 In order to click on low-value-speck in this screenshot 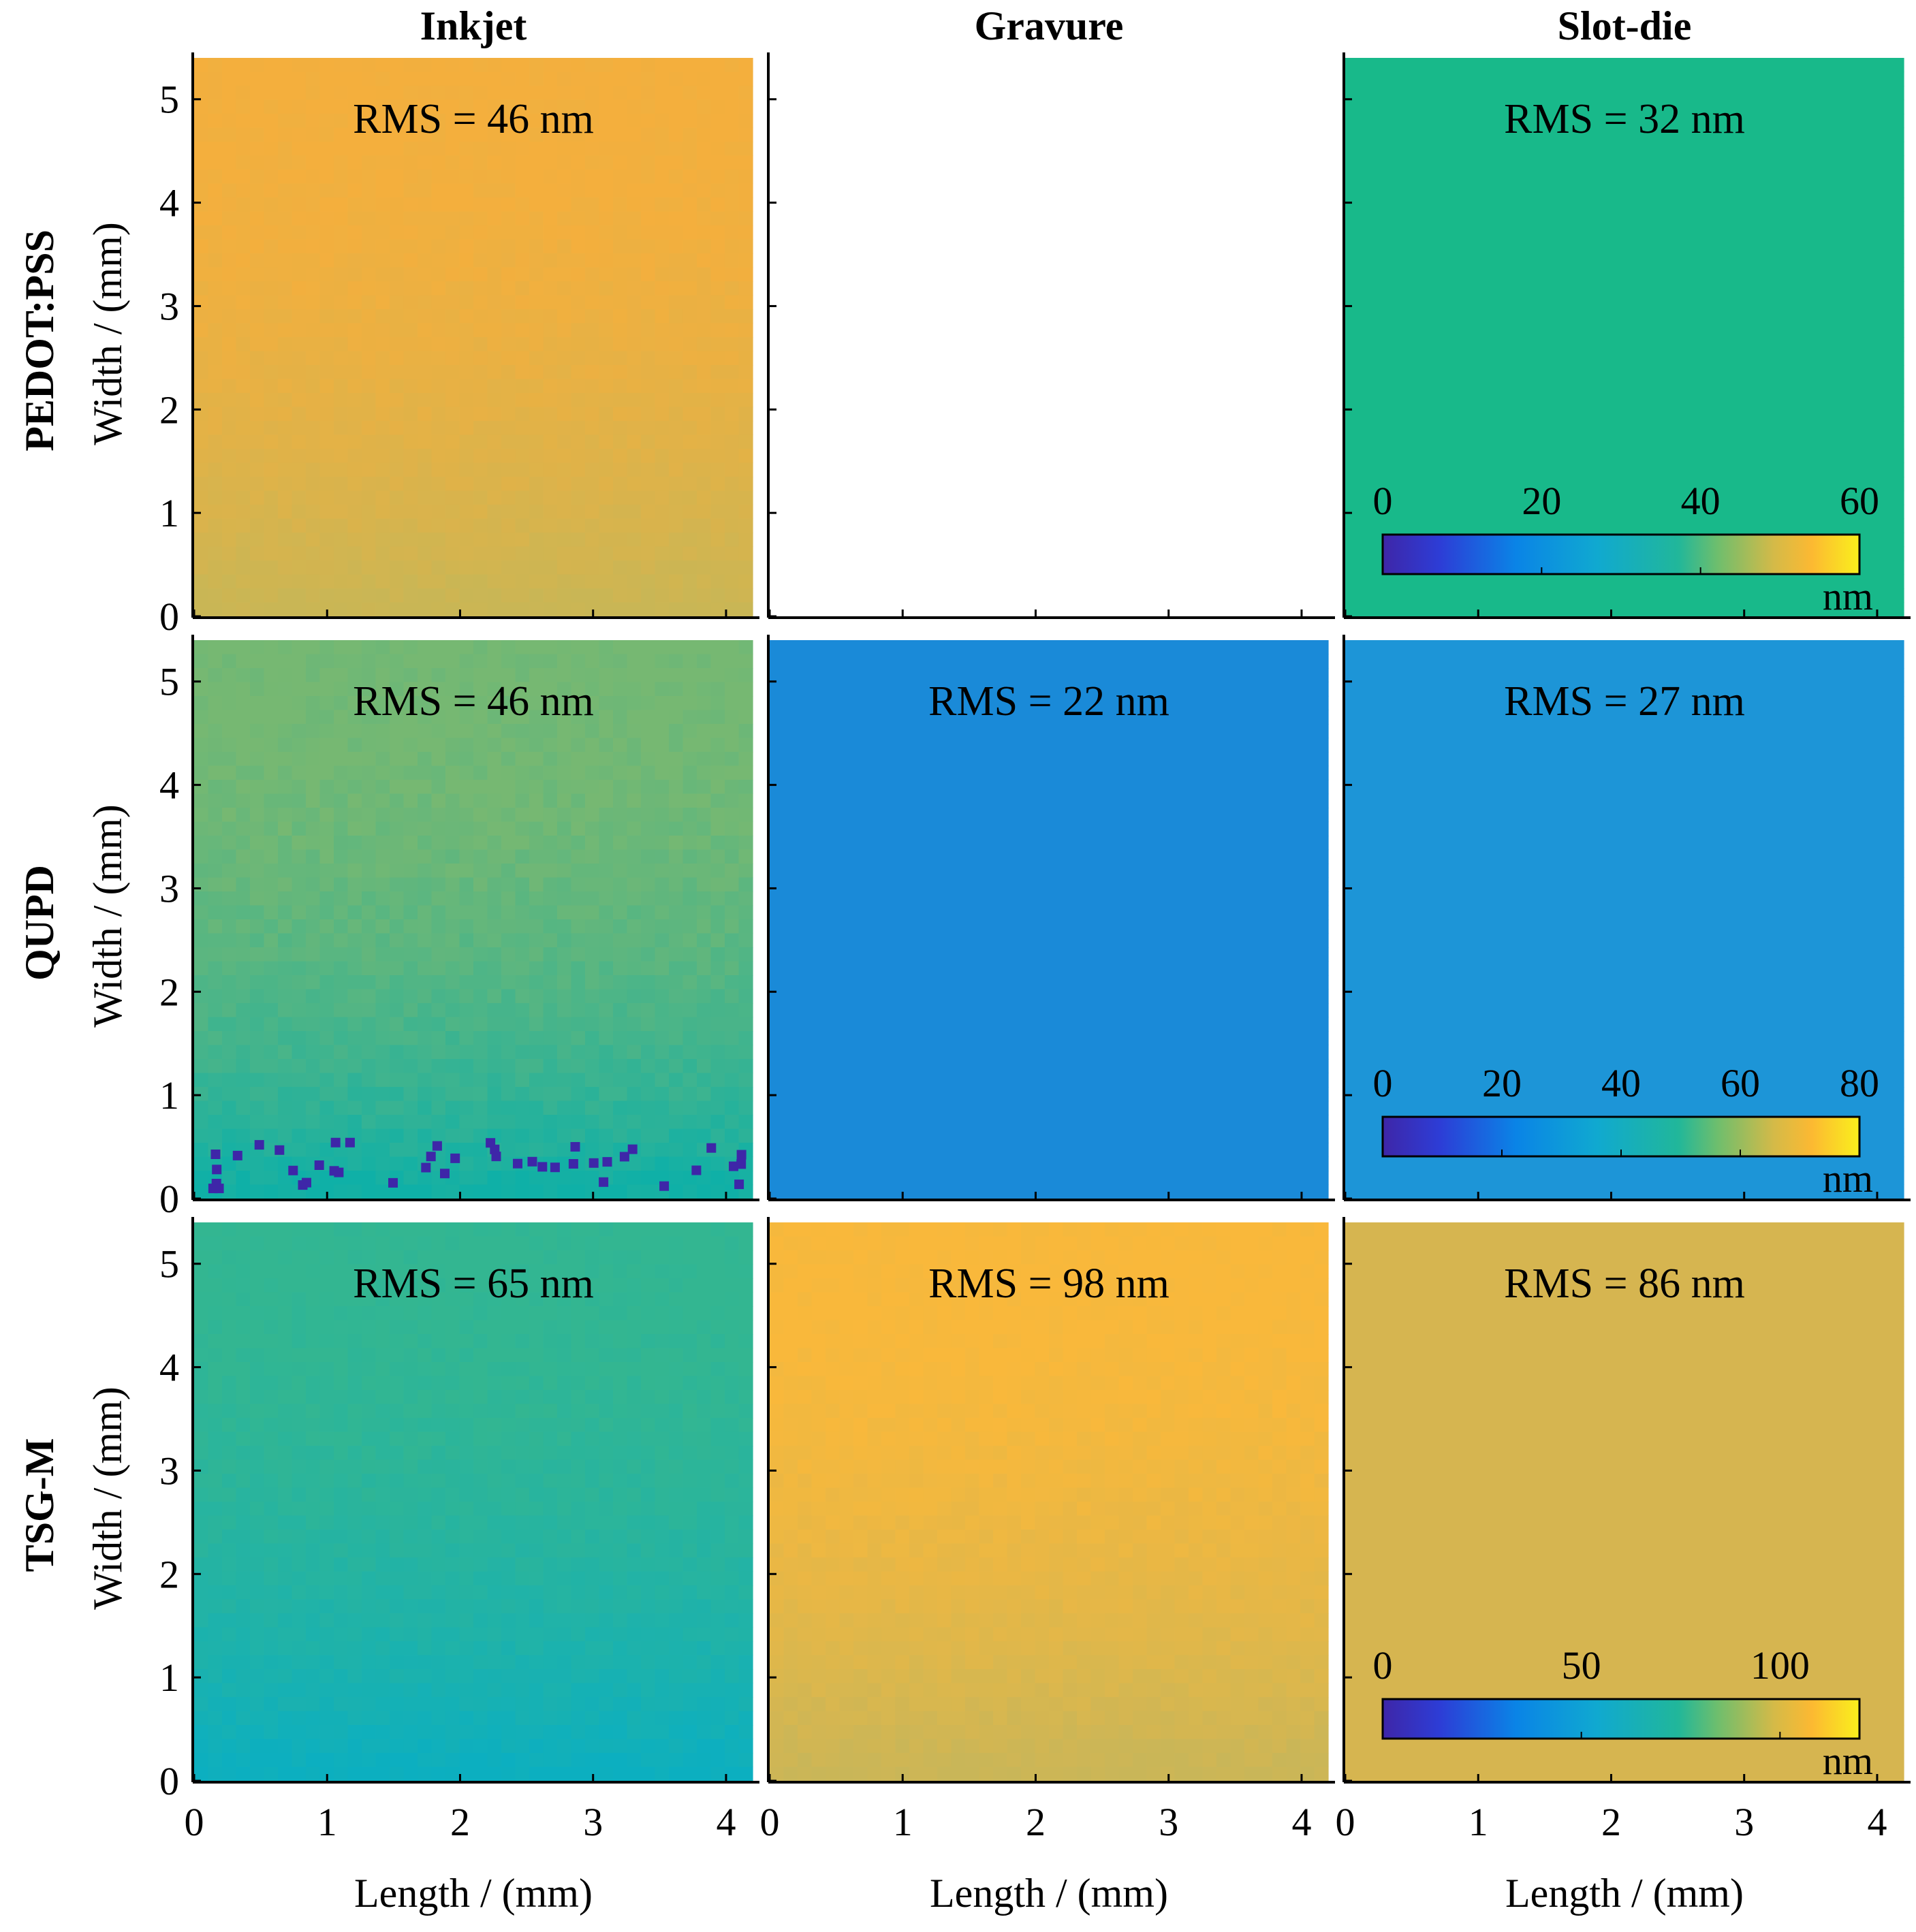, I will do `click(517, 1163)`.